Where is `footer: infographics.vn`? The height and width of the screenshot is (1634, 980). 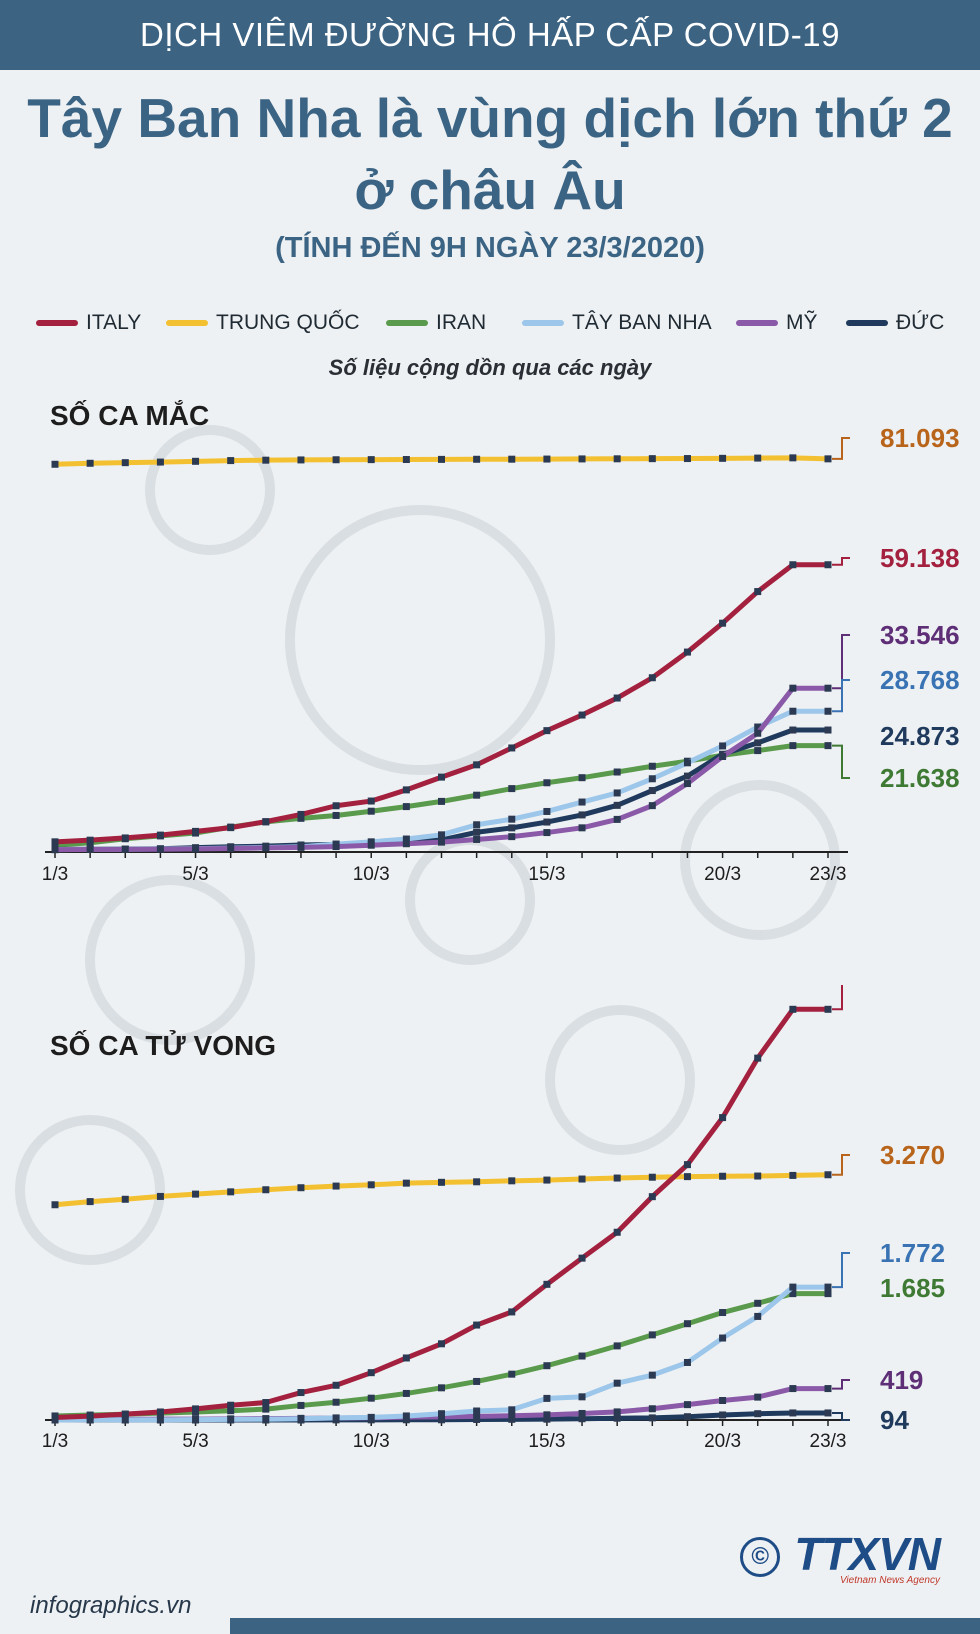
footer: infographics.vn is located at coordinates (490, 1604).